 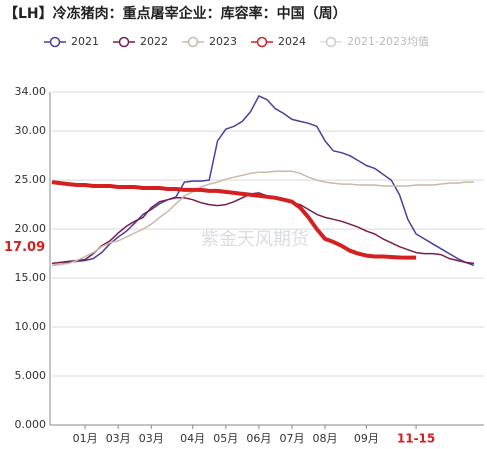 I want to click on legend-label: 2021, so click(x=85, y=41).